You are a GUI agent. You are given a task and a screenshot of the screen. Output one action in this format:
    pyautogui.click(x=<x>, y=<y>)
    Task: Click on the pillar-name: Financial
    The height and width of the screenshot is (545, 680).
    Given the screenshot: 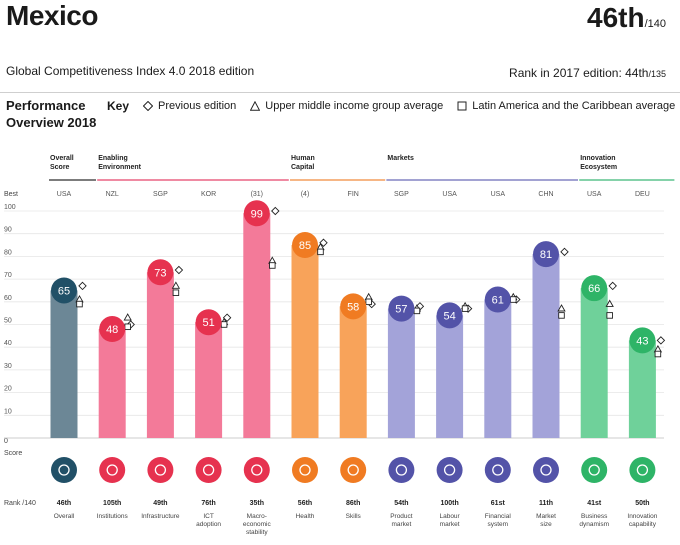 What is the action you would take?
    pyautogui.click(x=498, y=516)
    